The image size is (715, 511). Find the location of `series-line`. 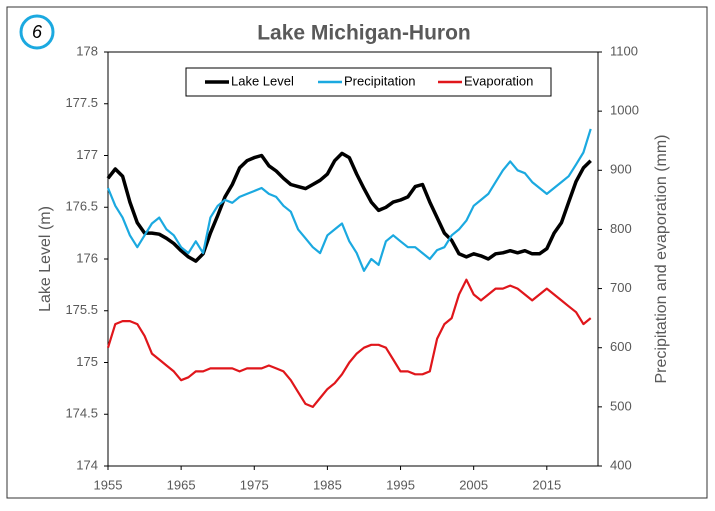

series-line is located at coordinates (349, 207).